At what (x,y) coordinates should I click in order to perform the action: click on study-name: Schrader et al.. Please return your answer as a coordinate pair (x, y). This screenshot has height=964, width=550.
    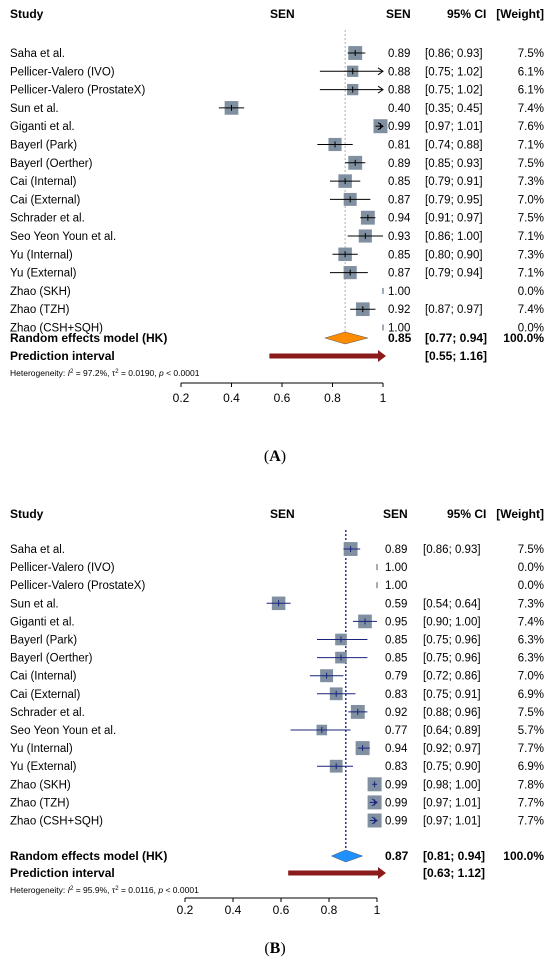
    Looking at the image, I should click on (47, 219).